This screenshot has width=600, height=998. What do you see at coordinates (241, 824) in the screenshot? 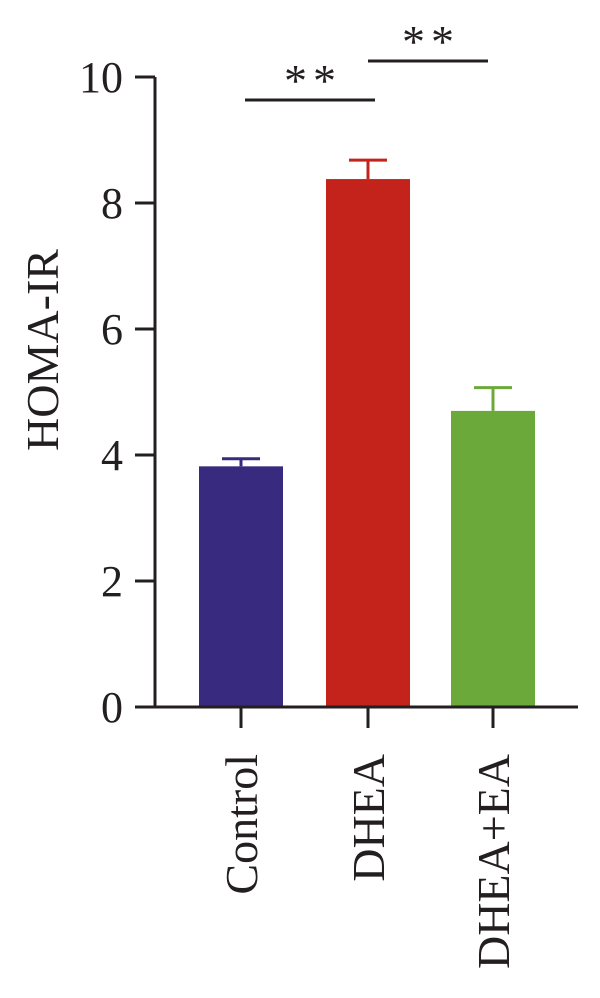
I see `x-tick-label-control: Control` at bounding box center [241, 824].